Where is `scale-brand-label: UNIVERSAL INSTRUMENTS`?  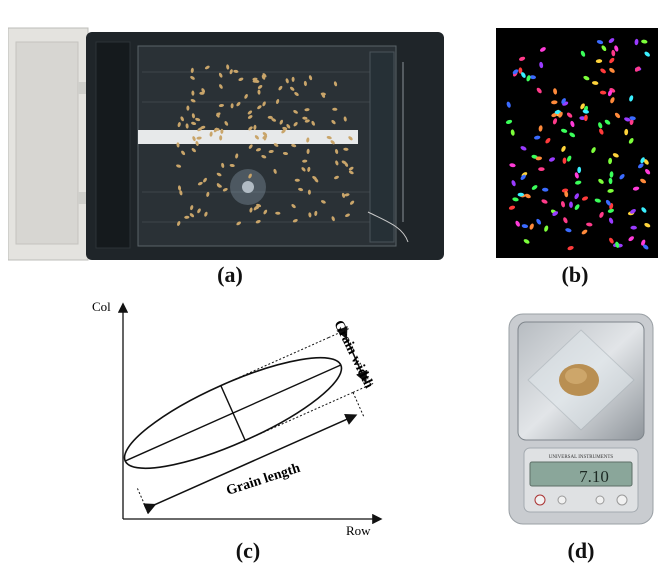 scale-brand-label: UNIVERSAL INSTRUMENTS is located at coordinates (581, 457).